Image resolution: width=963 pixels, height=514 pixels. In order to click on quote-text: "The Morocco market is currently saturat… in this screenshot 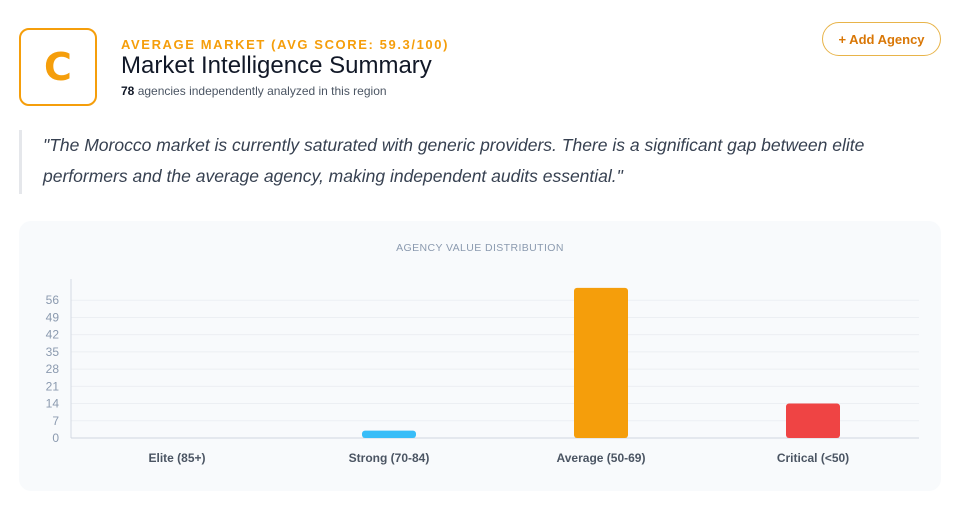, I will do `click(454, 160)`.